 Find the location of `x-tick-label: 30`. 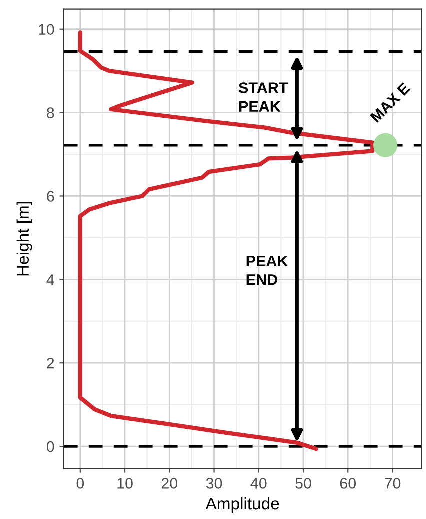

x-tick-label: 30 is located at coordinates (214, 483).